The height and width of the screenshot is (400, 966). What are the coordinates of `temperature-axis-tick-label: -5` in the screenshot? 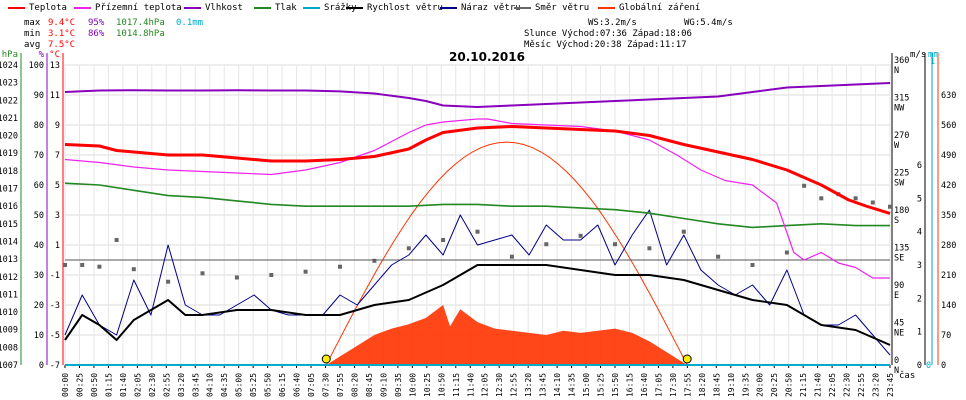 It's located at (55, 336).